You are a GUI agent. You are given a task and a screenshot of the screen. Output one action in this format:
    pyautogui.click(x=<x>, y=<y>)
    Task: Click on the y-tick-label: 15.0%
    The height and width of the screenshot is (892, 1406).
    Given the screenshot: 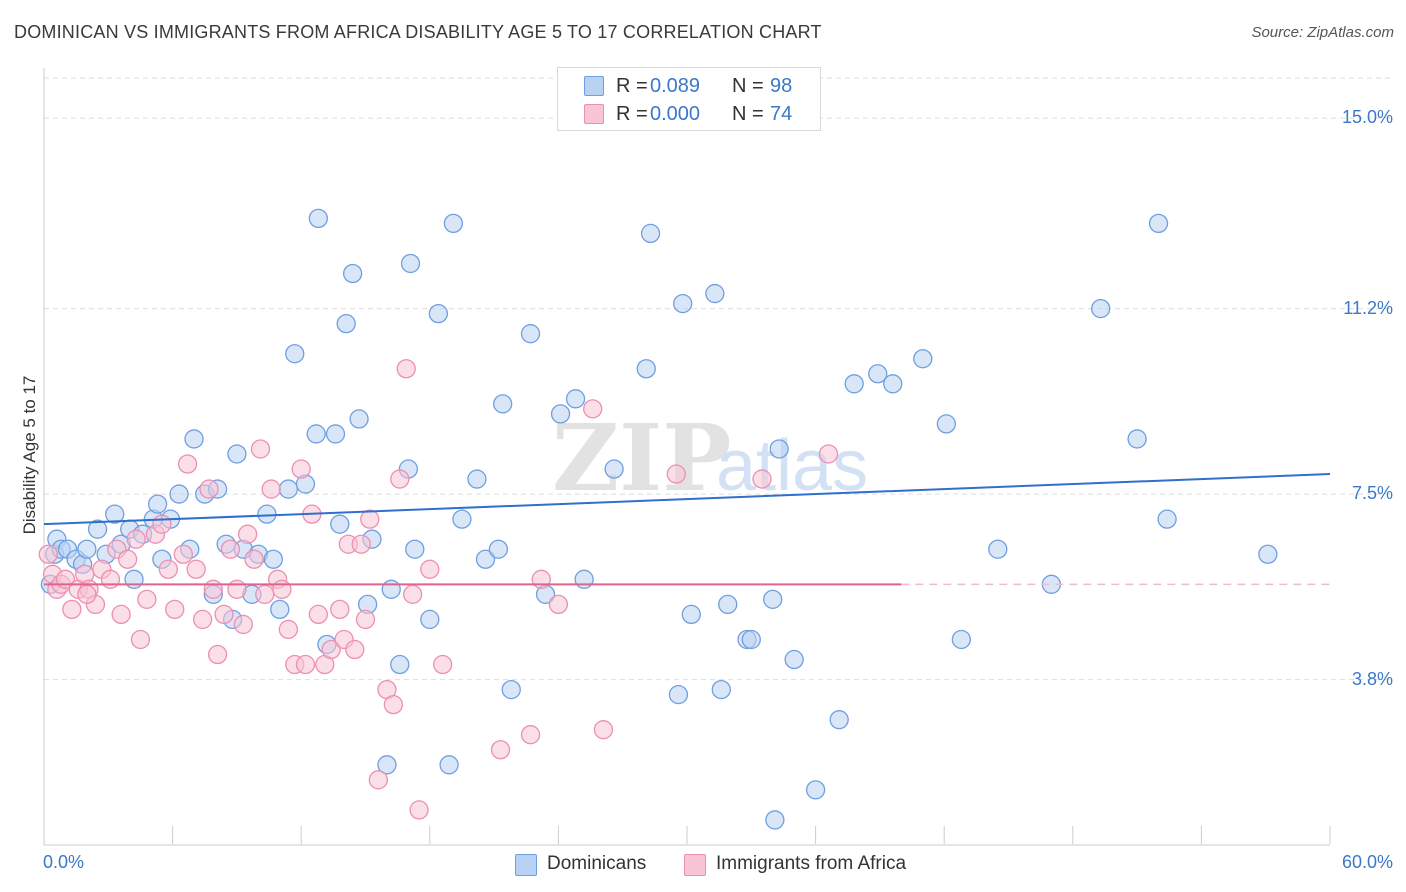 What is the action you would take?
    pyautogui.click(x=1367, y=117)
    